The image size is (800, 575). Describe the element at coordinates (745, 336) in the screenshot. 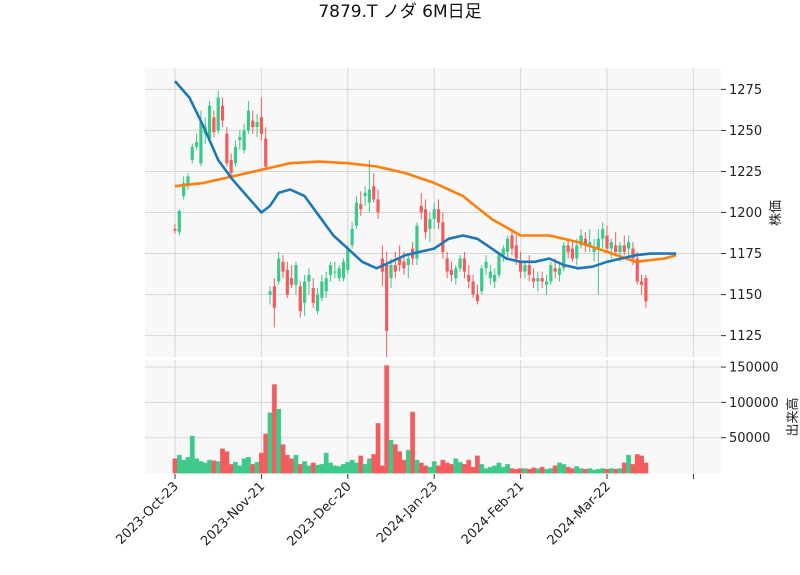

I see `price-tick-label: 1125` at that location.